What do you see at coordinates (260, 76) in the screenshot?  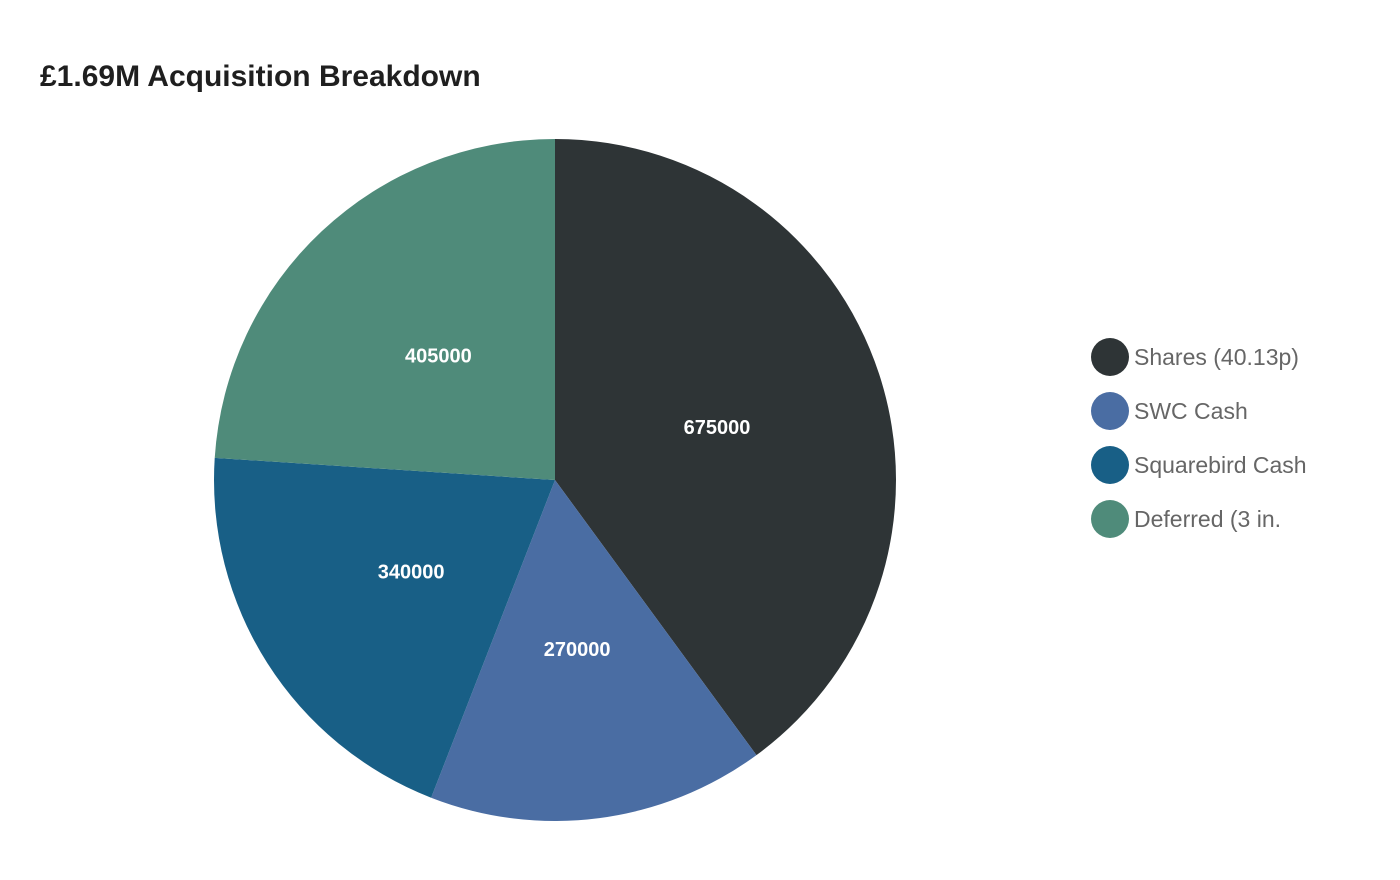 I see `chart-title: £1.69M Acquisition Breakdown` at bounding box center [260, 76].